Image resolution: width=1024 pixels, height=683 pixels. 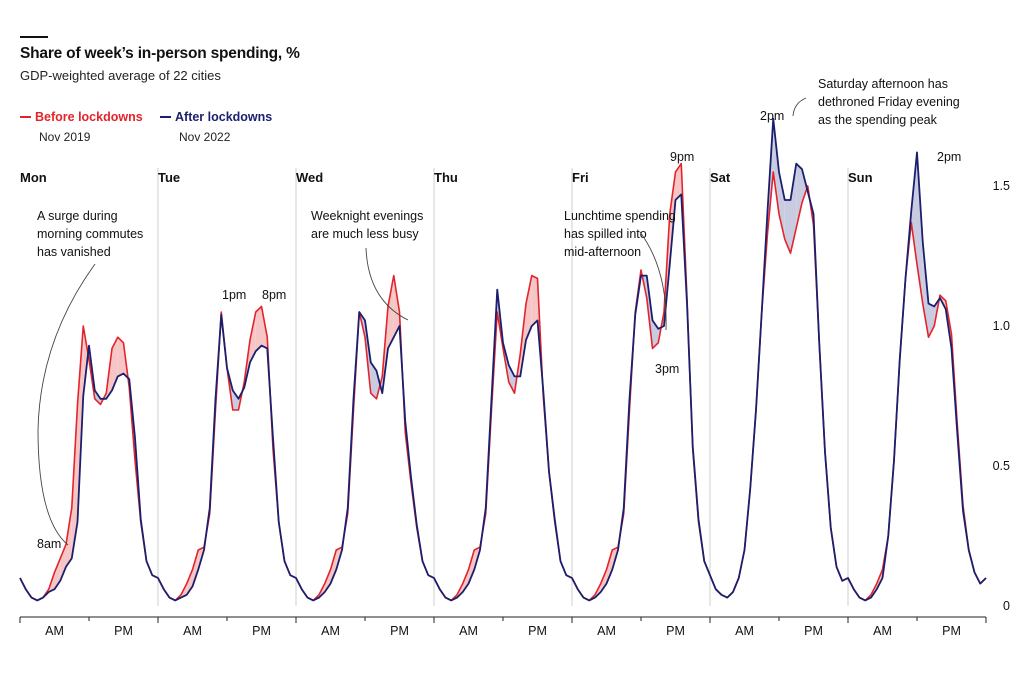 I want to click on legend-after-swatch, so click(x=165, y=116).